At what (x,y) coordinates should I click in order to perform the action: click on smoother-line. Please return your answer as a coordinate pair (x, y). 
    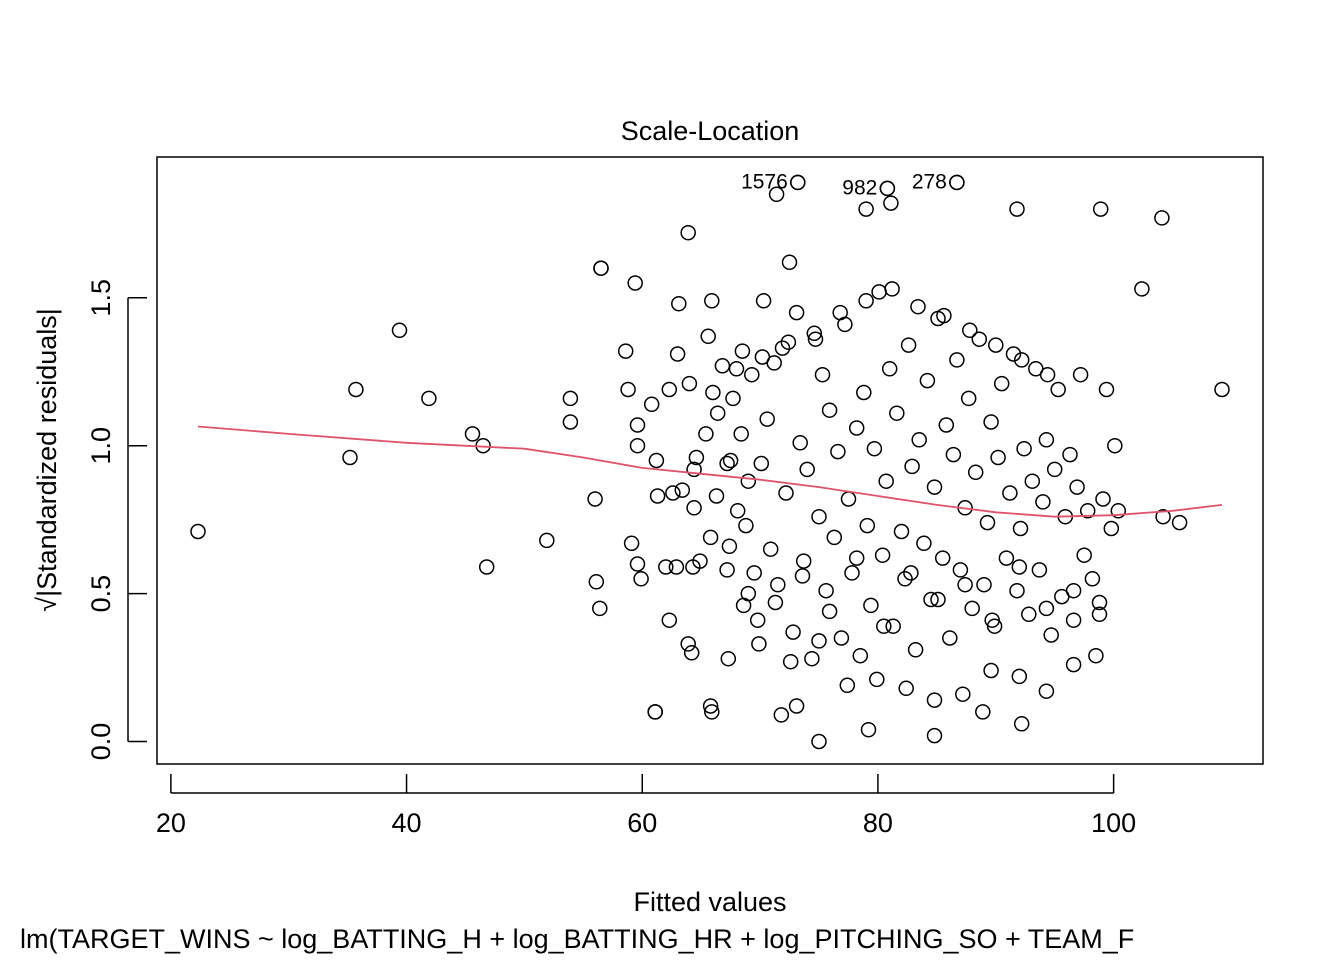
    Looking at the image, I should click on (710, 471).